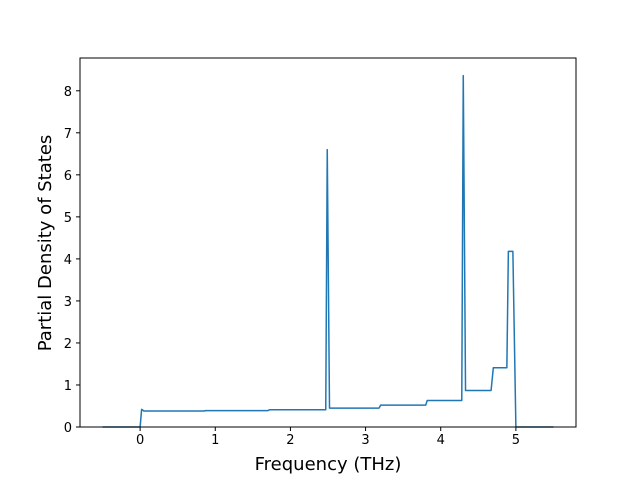 Image resolution: width=640 pixels, height=480 pixels. What do you see at coordinates (328, 464) in the screenshot?
I see `x-axis-label: Frequency (THz)` at bounding box center [328, 464].